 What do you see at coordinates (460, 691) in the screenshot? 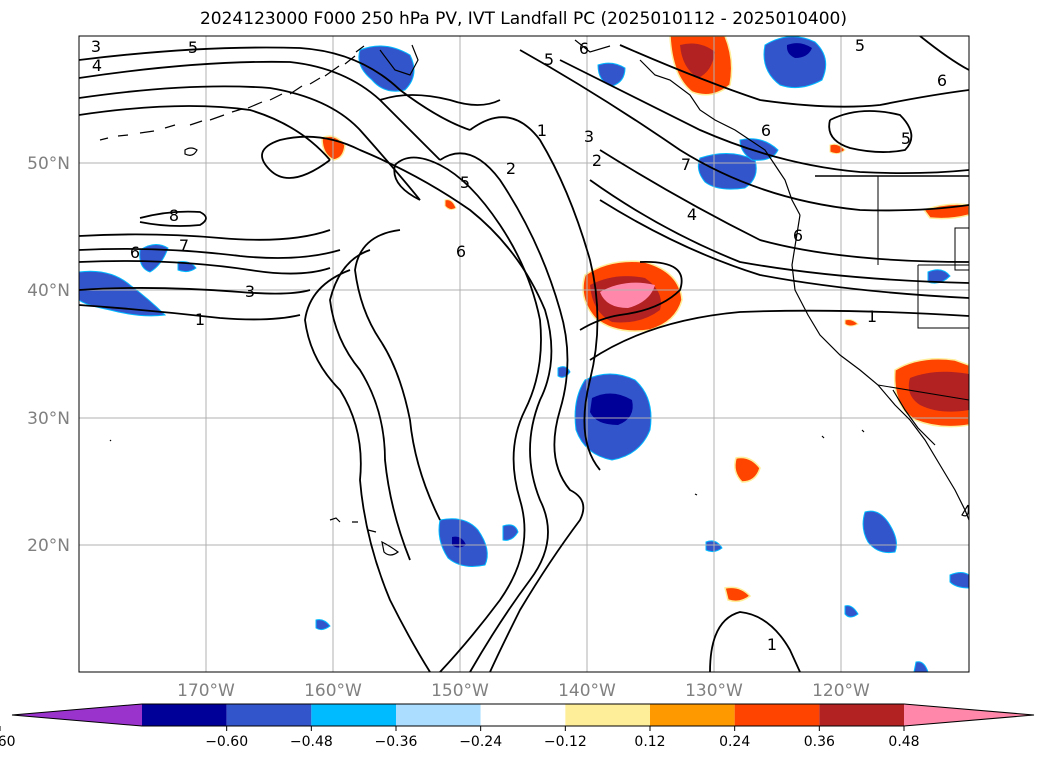
I see `lon-tick-label: 150°W` at bounding box center [460, 691].